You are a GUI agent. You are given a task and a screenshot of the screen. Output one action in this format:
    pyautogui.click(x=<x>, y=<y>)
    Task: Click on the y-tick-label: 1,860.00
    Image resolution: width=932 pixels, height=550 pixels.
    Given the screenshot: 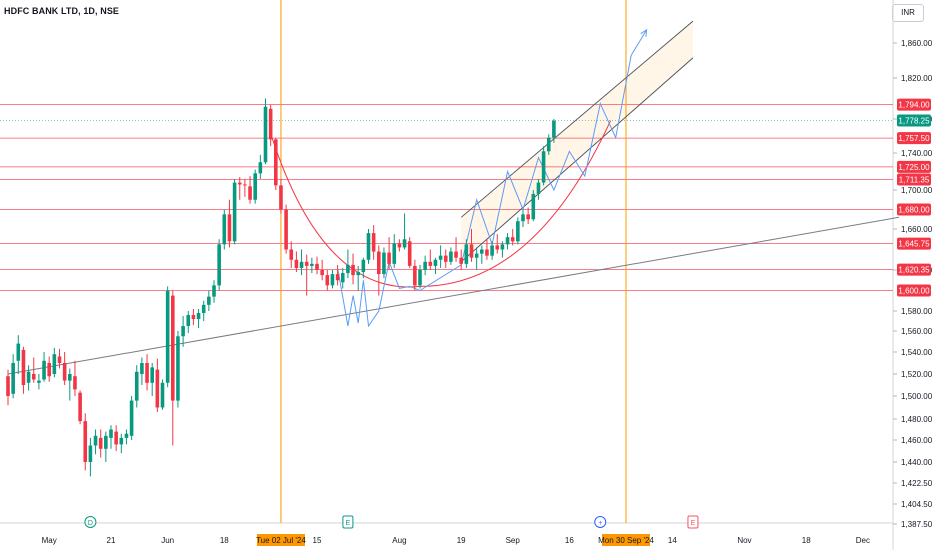 What is the action you would take?
    pyautogui.click(x=916, y=43)
    